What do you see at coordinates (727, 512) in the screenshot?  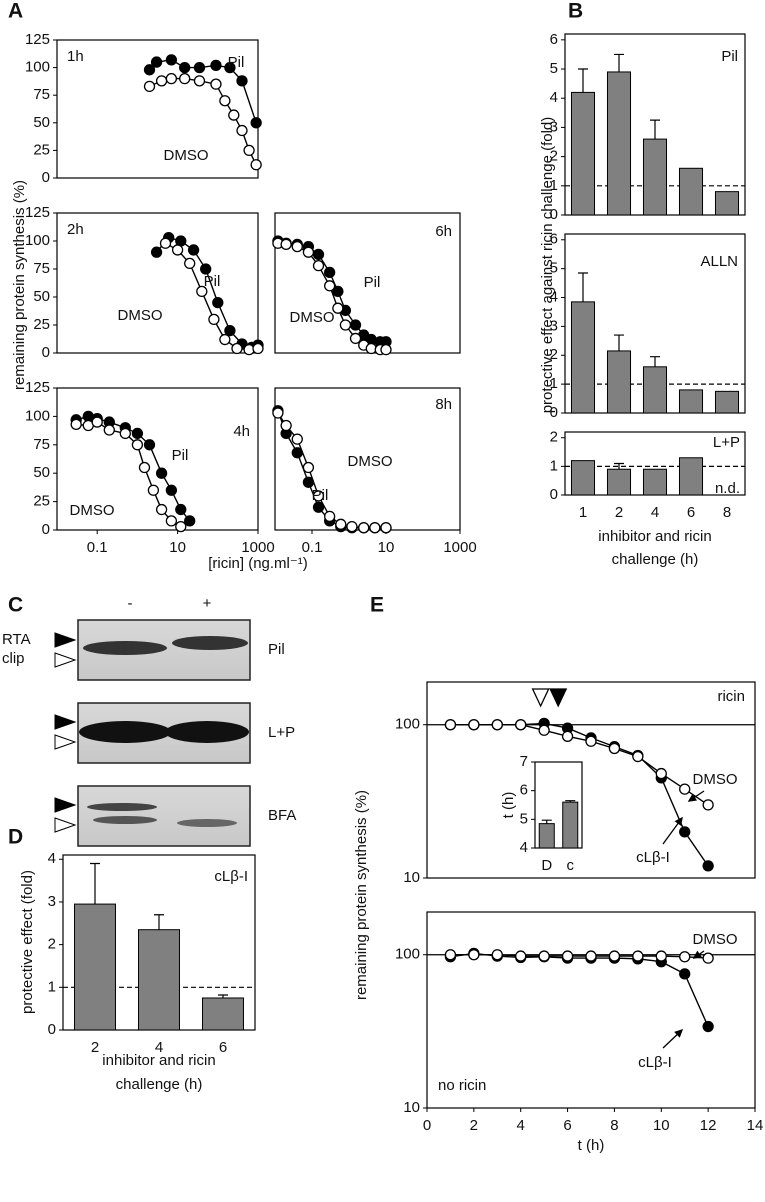 I see `x-tick-label: 8` at bounding box center [727, 512].